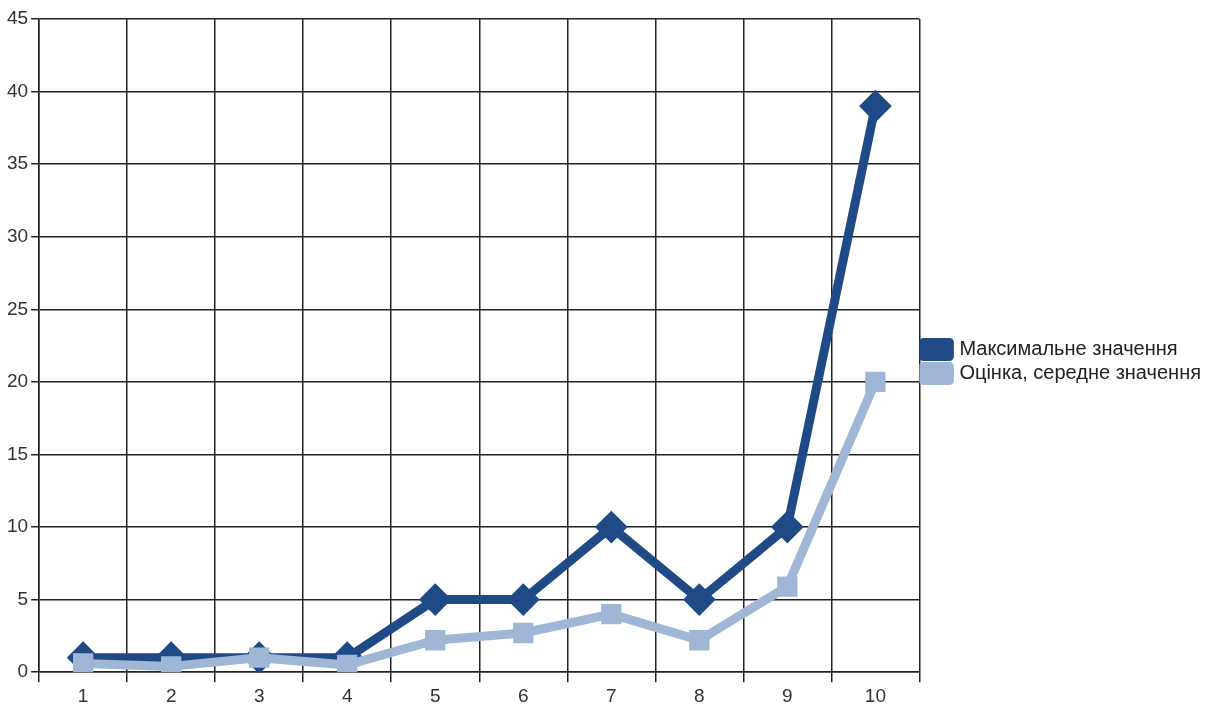 The height and width of the screenshot is (715, 1217). I want to click on x-tick-label: 5, so click(435, 695).